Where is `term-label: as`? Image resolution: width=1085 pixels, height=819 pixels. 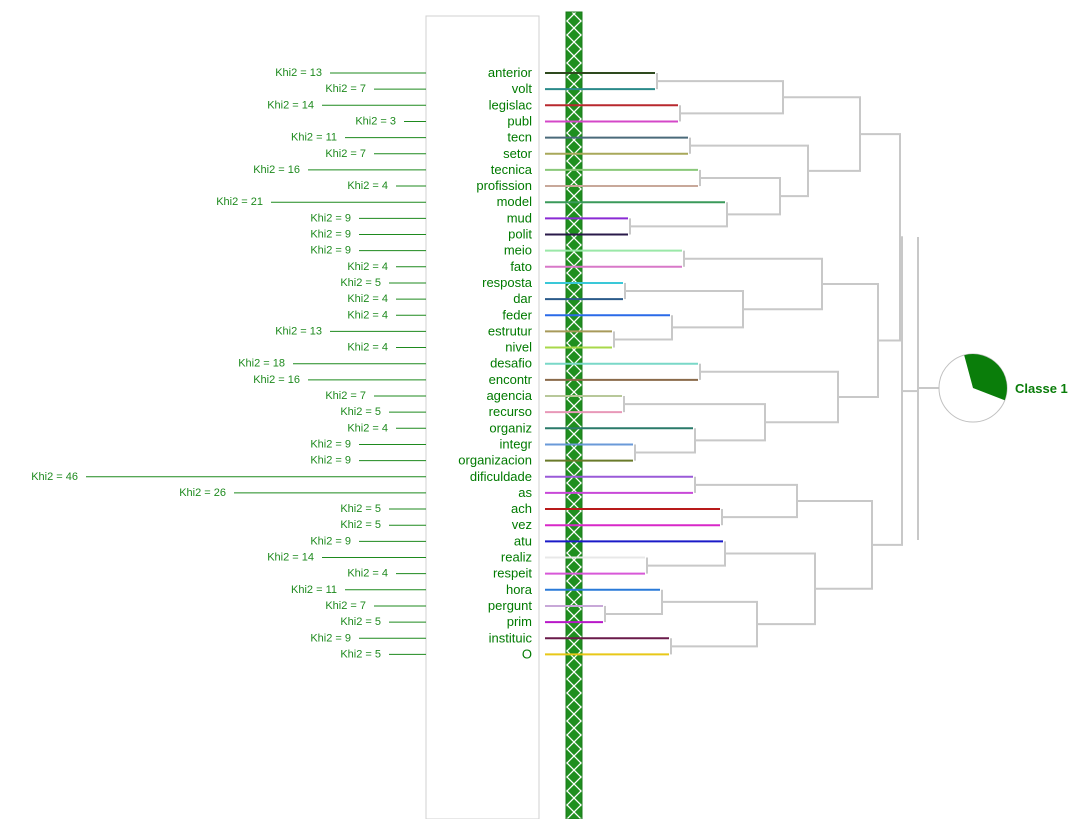
term-label: as is located at coordinates (525, 492).